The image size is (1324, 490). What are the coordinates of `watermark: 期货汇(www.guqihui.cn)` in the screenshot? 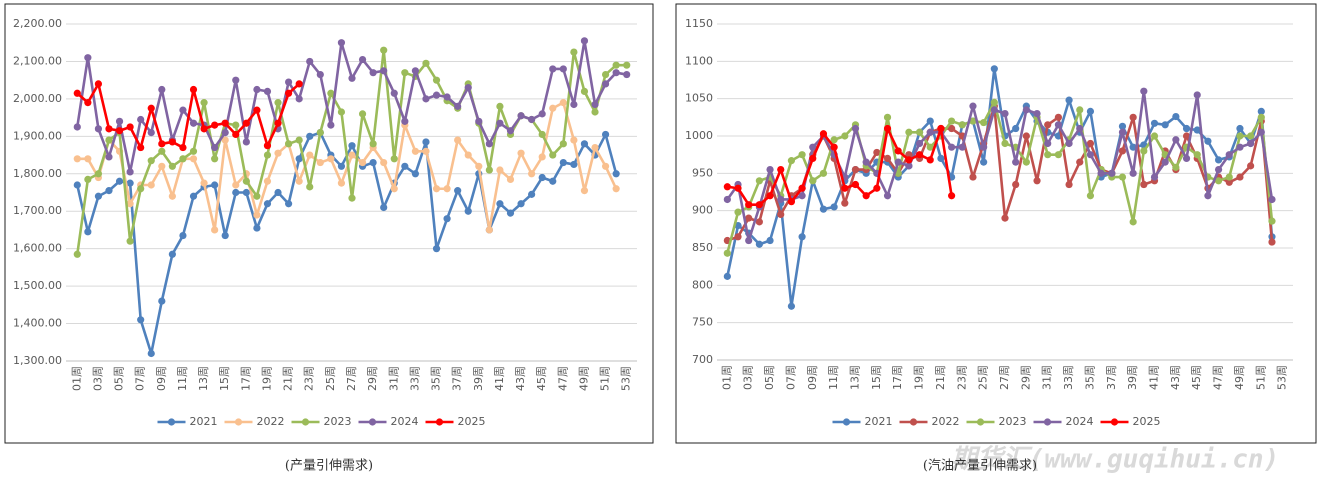 It's located at (1114, 460).